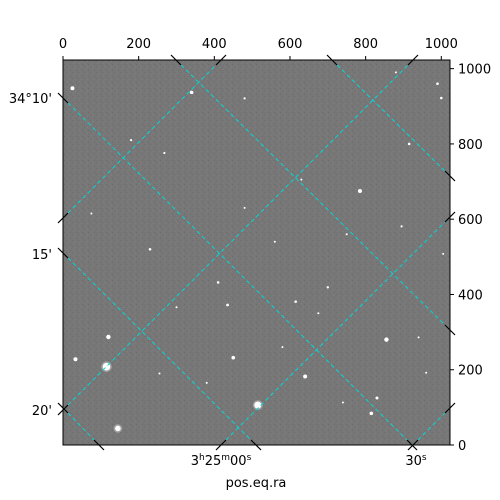 This screenshot has height=500, width=500. Describe the element at coordinates (470, 295) in the screenshot. I see `y-tick-label: 400` at that location.